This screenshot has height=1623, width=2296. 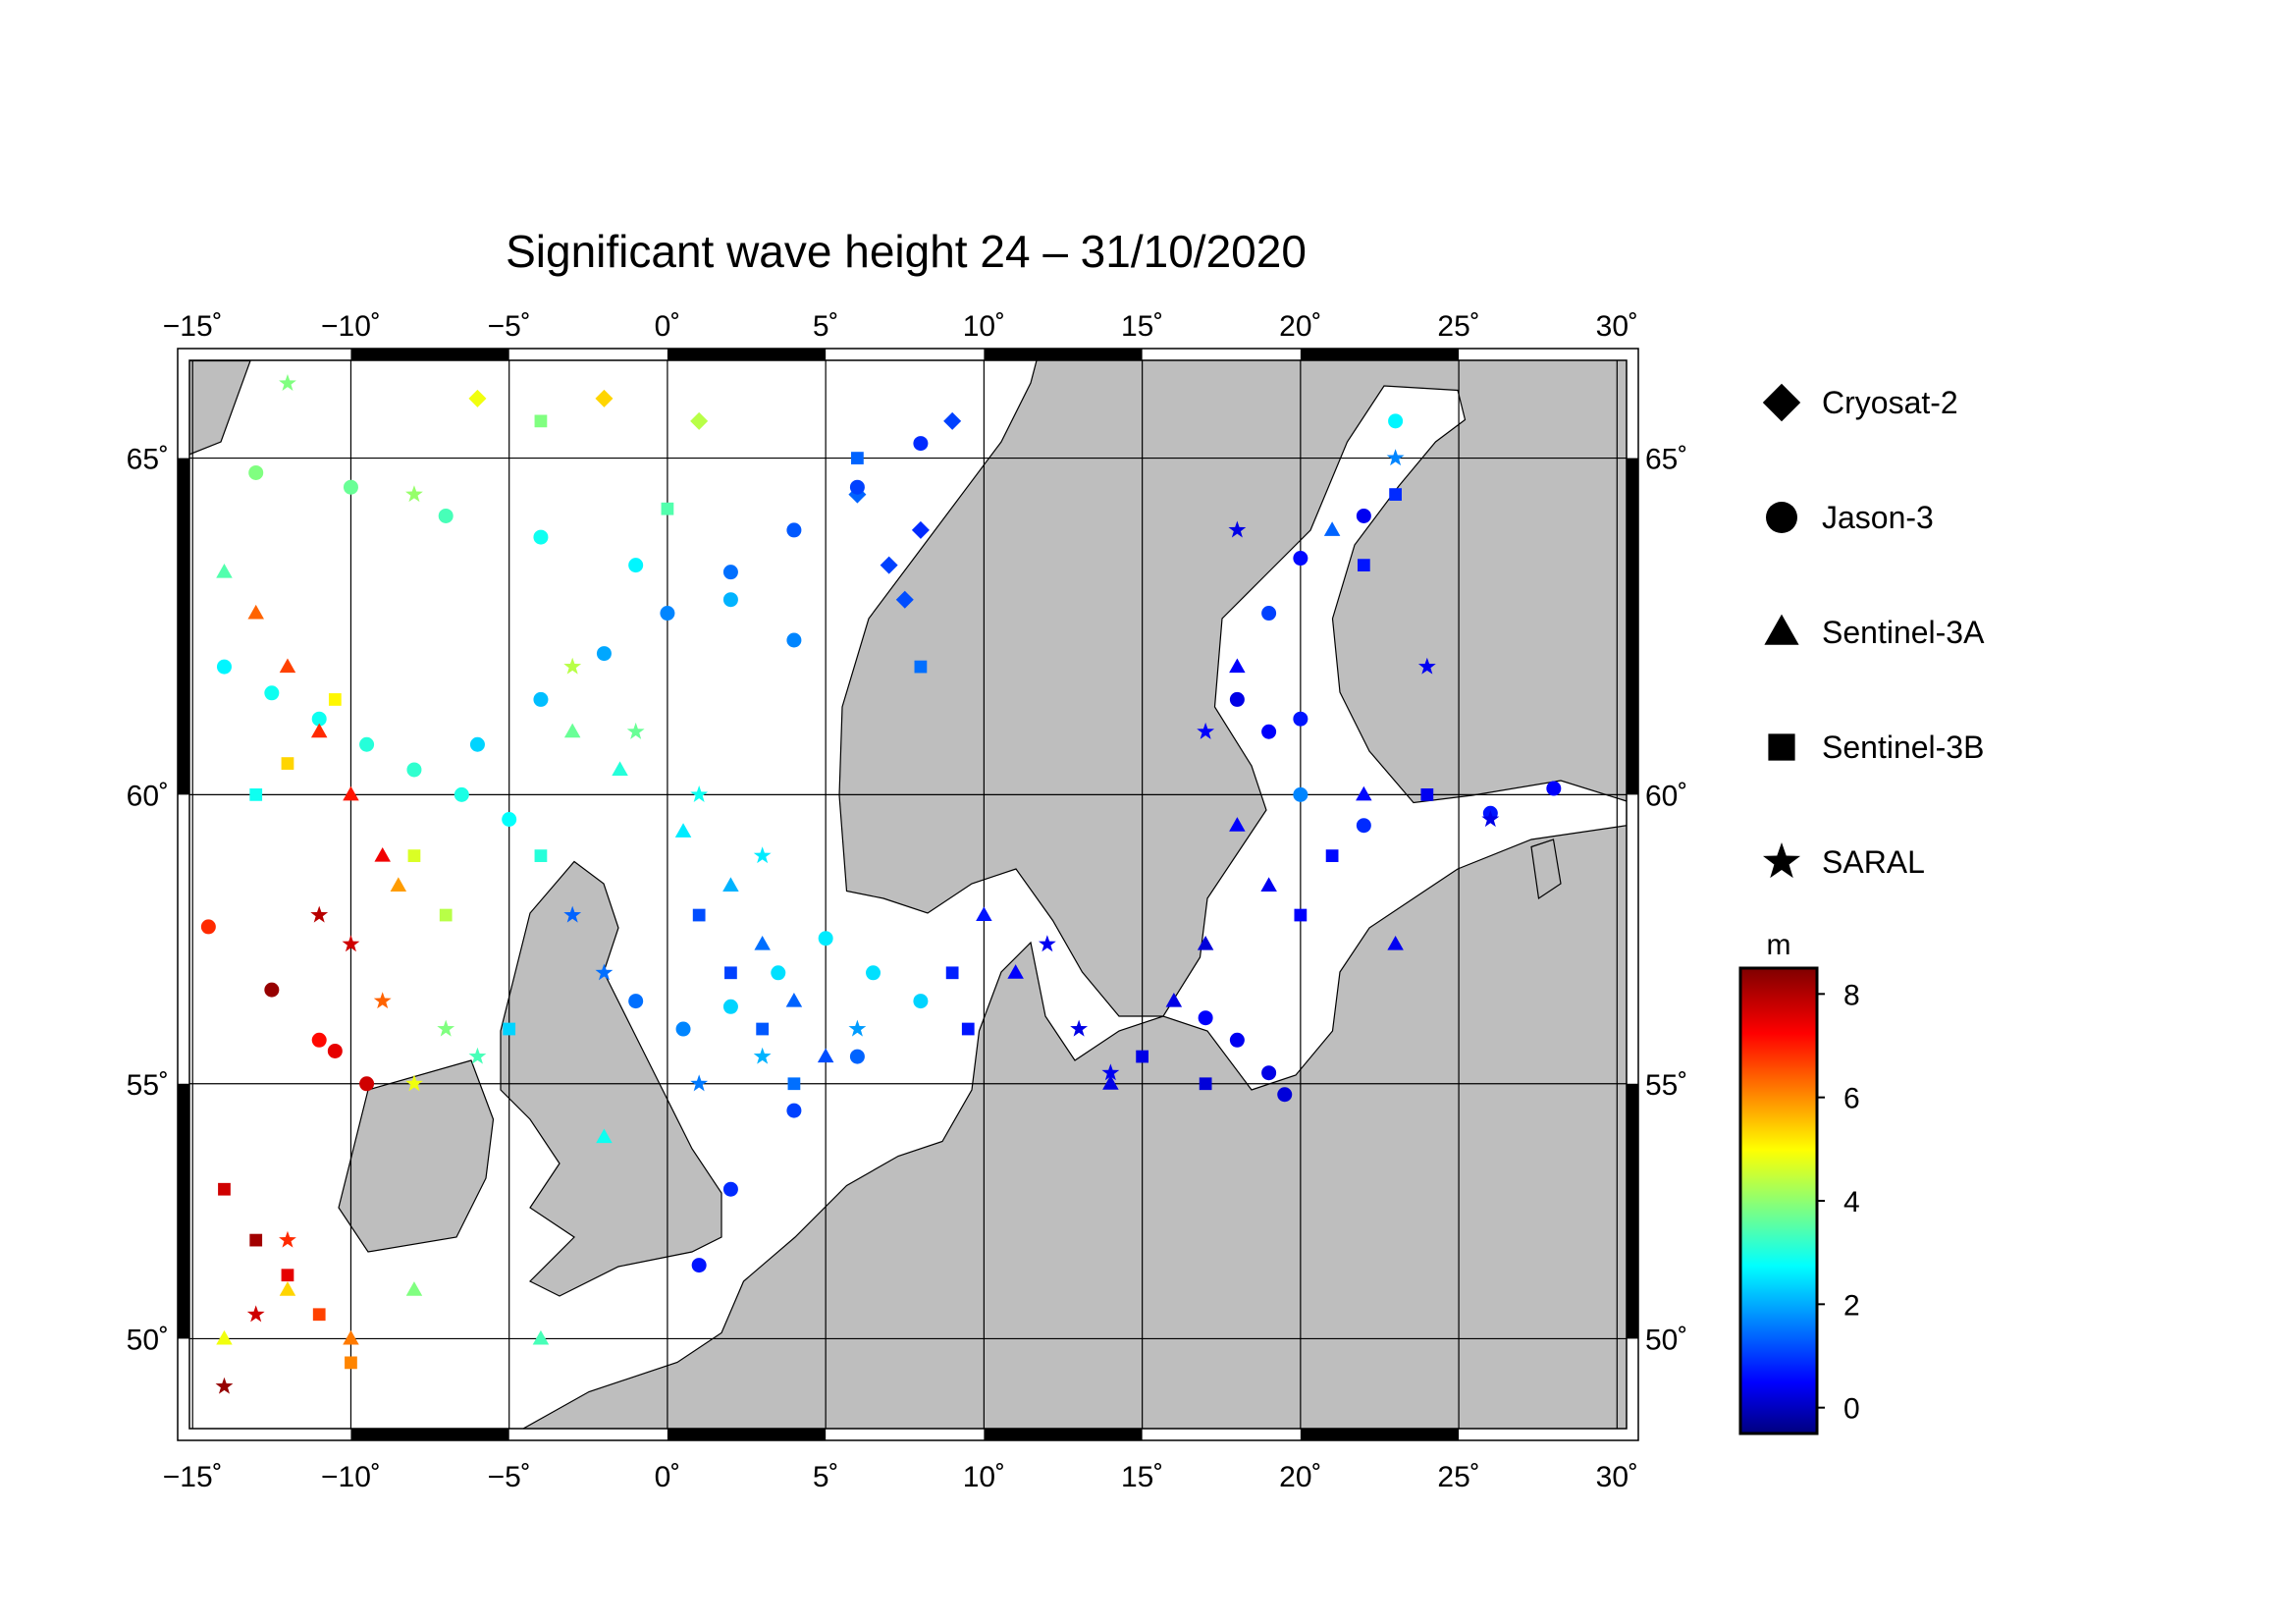 What do you see at coordinates (1874, 862) in the screenshot?
I see `legend-label: SARAL` at bounding box center [1874, 862].